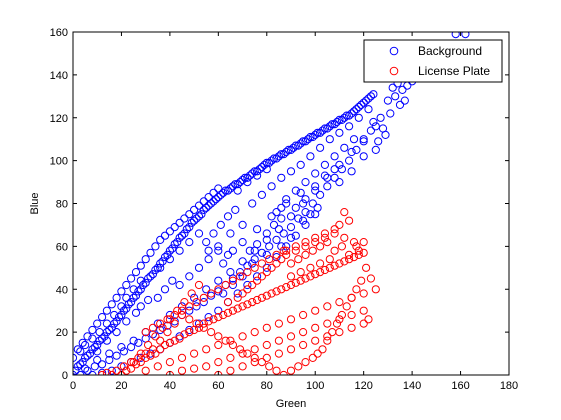 Image resolution: width=561 pixels, height=420 pixels. I want to click on y-tick-label: 140, so click(59, 76).